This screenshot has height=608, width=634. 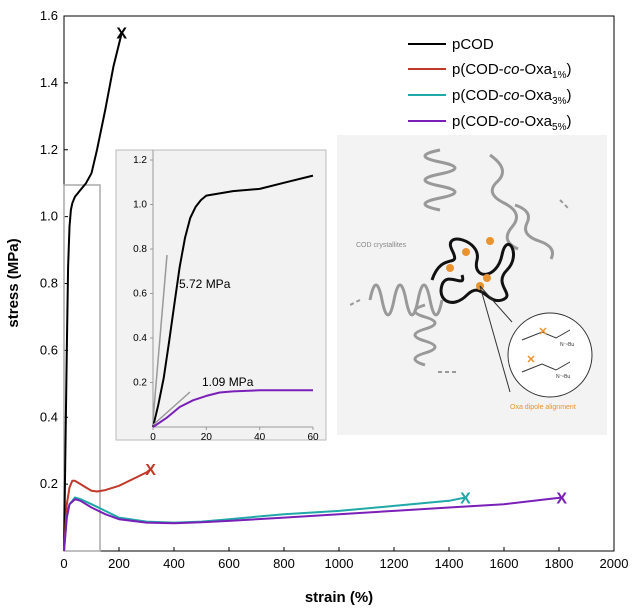 I want to click on modulus-tangent-oxa5, so click(x=171, y=408).